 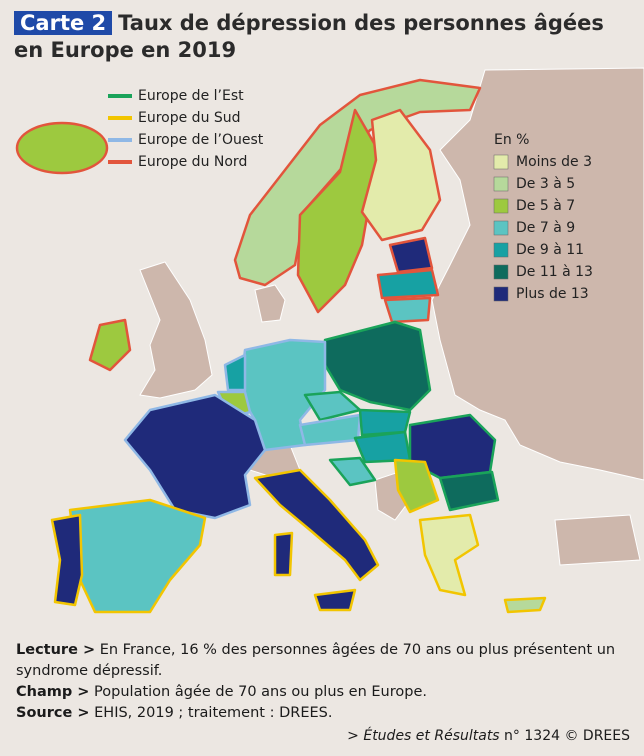 What do you see at coordinates (67, 560) in the screenshot?
I see `portugal` at bounding box center [67, 560].